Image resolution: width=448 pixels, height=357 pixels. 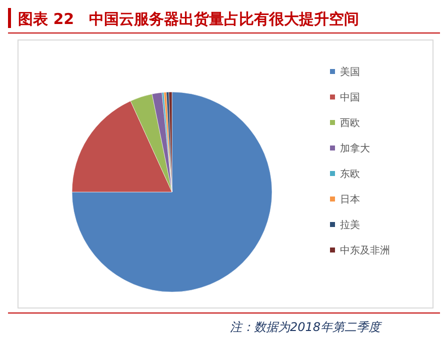 What do you see at coordinates (350, 72) in the screenshot?
I see `legend-label: 美国` at bounding box center [350, 72].